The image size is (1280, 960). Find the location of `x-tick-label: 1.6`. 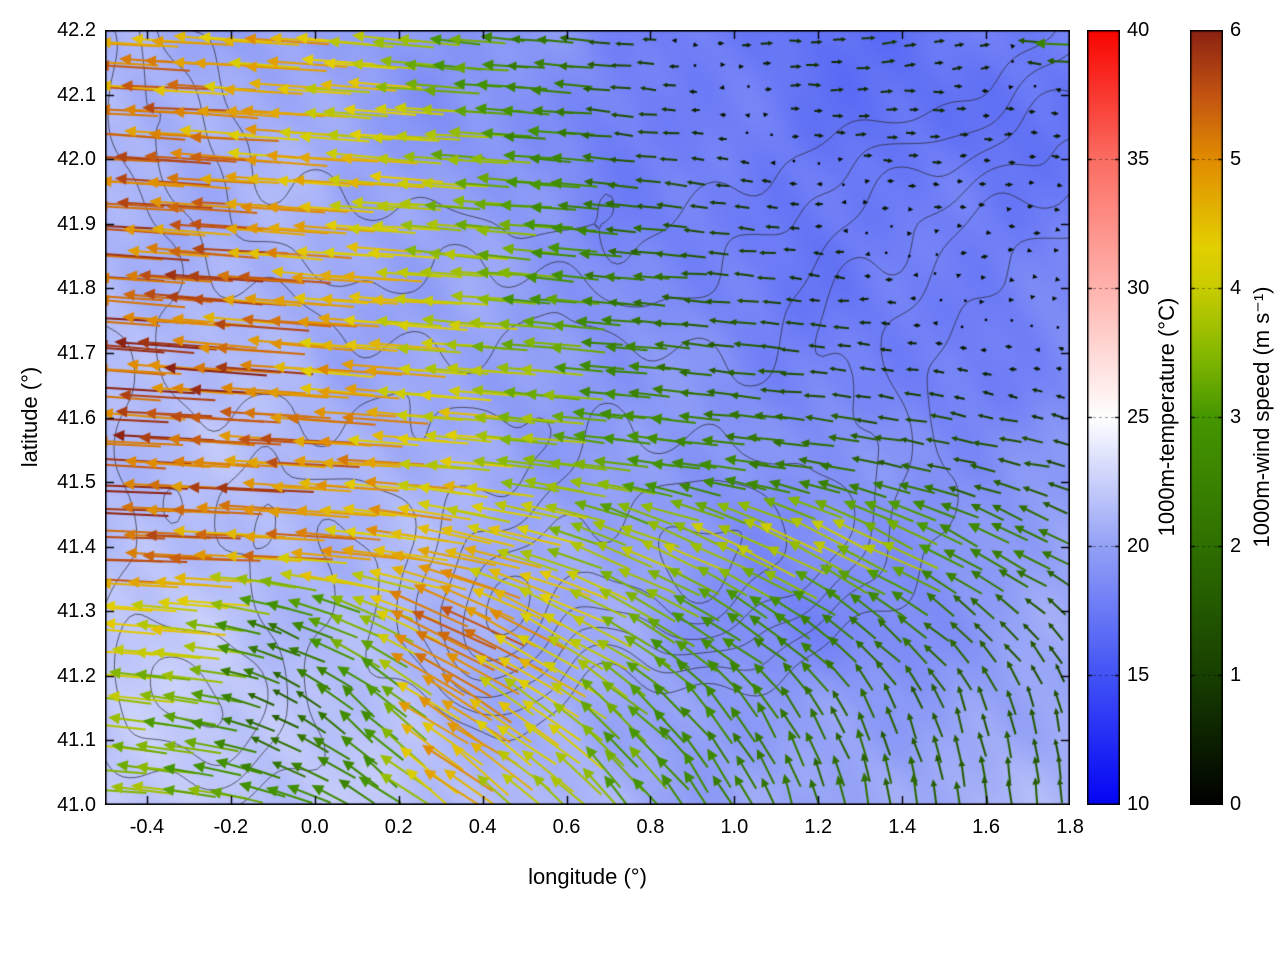

x-tick-label: 1.6 is located at coordinates (986, 827).